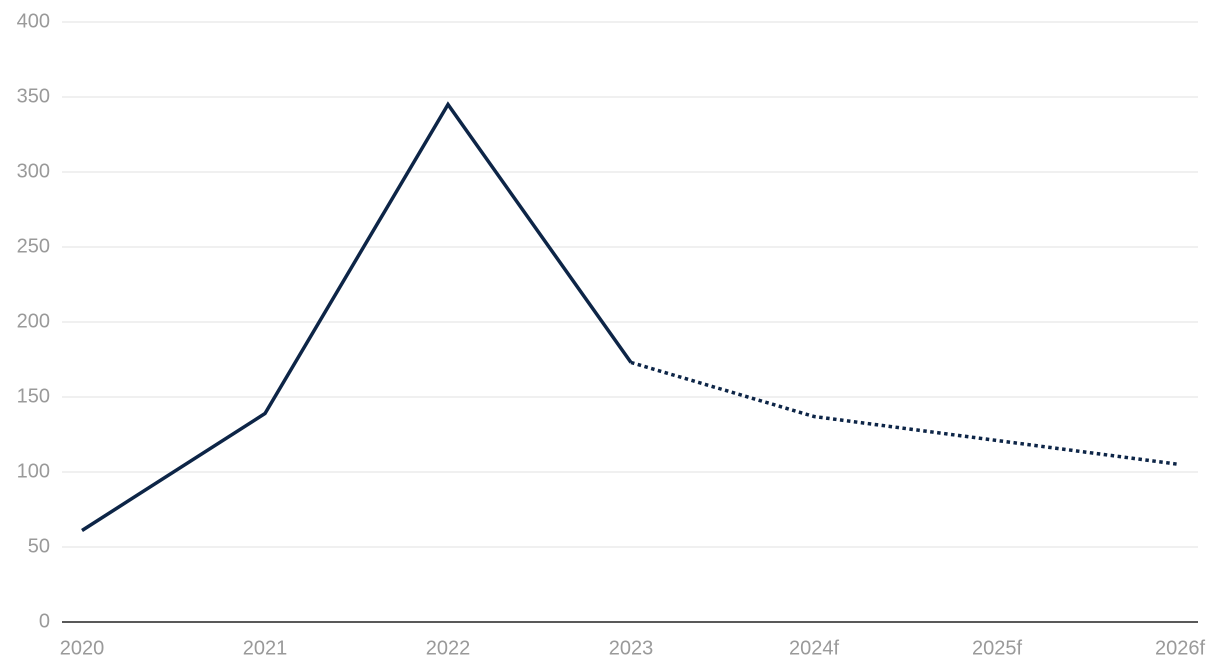  I want to click on x-tick-label: 2021, so click(265, 648).